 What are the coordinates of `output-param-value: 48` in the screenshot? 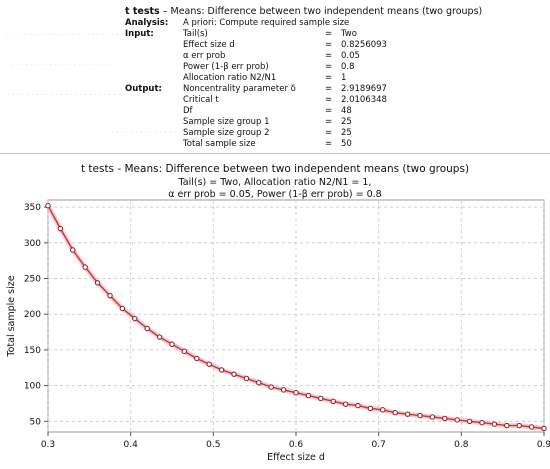 It's located at (346, 111).